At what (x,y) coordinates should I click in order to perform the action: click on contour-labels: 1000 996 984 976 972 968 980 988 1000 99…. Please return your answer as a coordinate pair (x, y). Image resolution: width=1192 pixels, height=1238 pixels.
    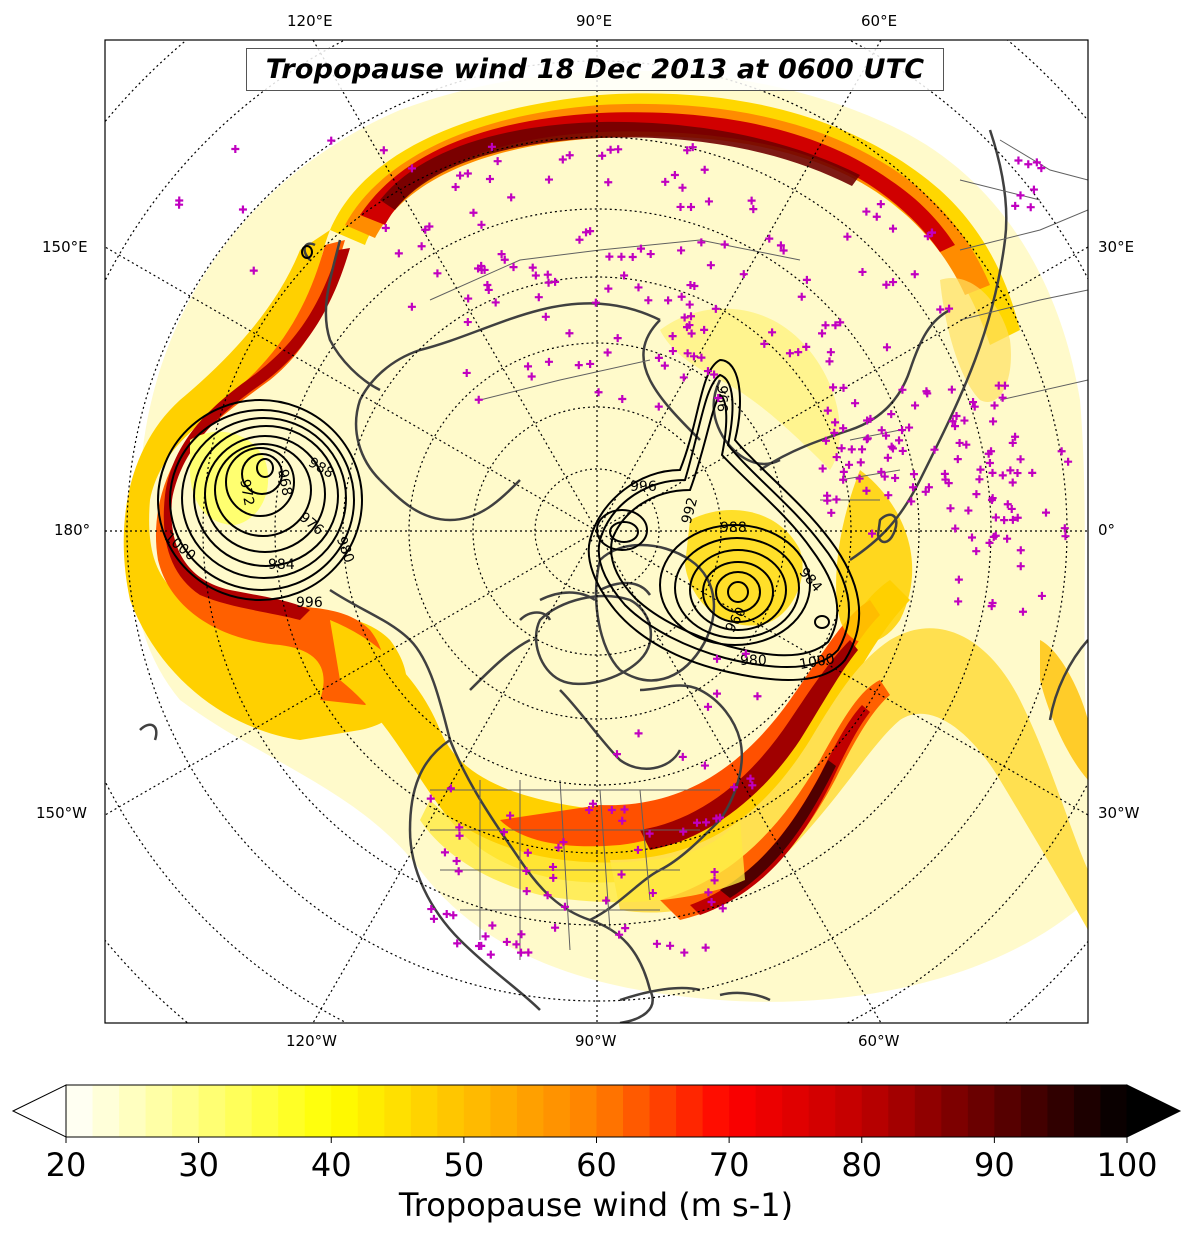
    Looking at the image, I should click on (498, 529).